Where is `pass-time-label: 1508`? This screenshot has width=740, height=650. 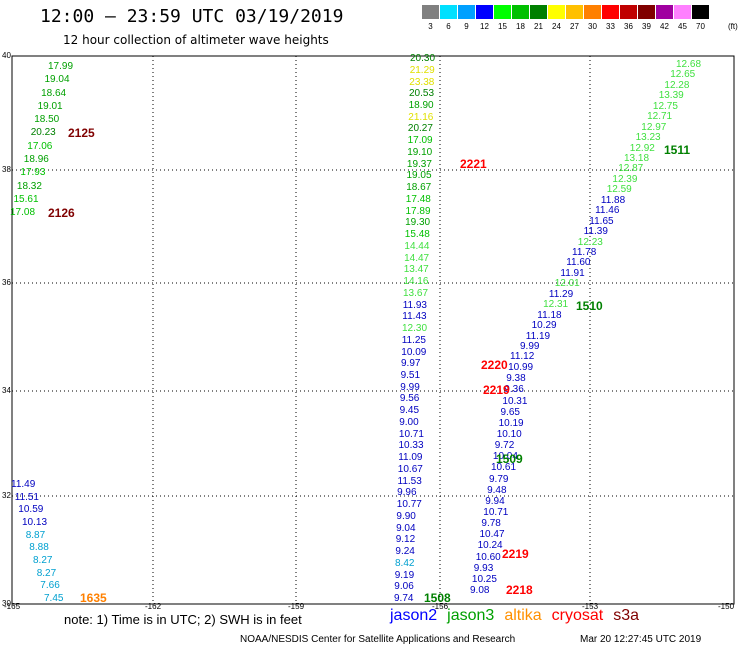
pass-time-label: 1508 is located at coordinates (437, 598).